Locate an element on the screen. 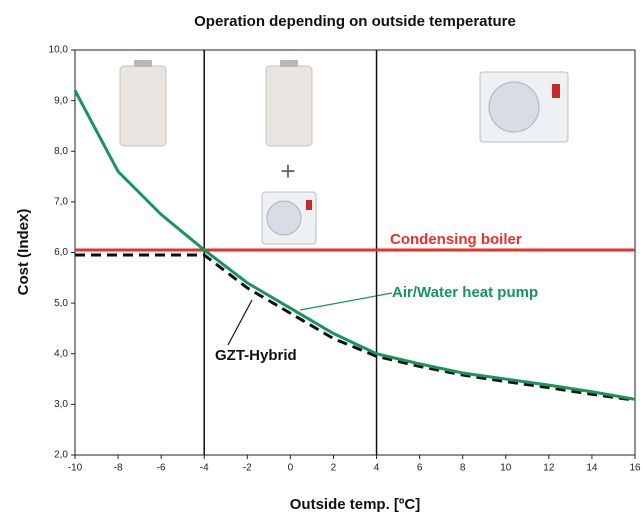 This screenshot has height=517, width=642. x-tick-label: 10 is located at coordinates (506, 468).